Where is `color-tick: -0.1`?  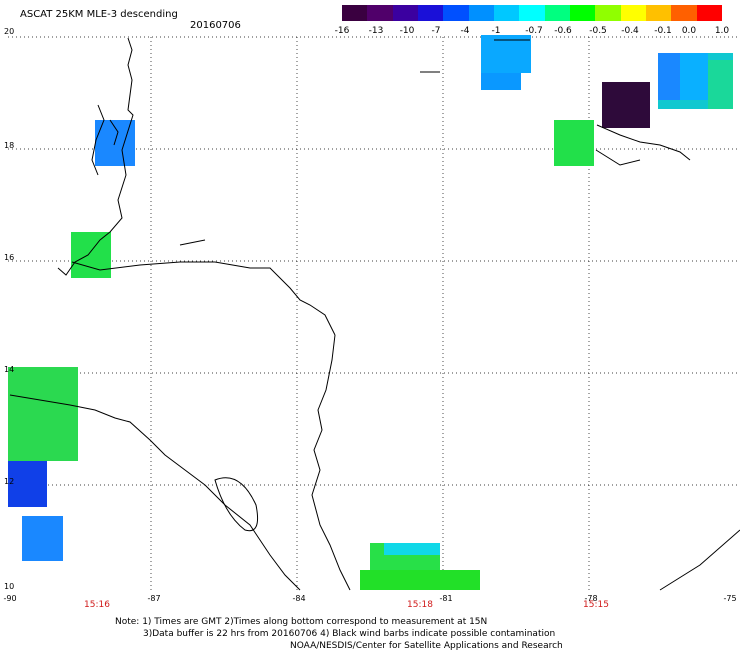
color-tick: -0.1 is located at coordinates (663, 31).